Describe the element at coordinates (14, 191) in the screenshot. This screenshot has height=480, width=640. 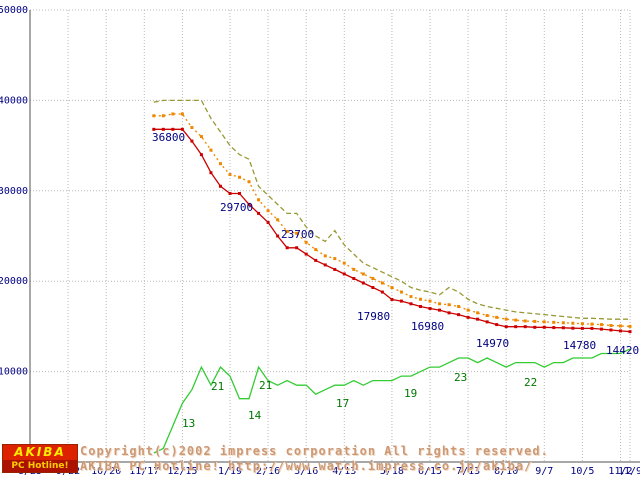
I see `y-tick-label: 30000` at that location.